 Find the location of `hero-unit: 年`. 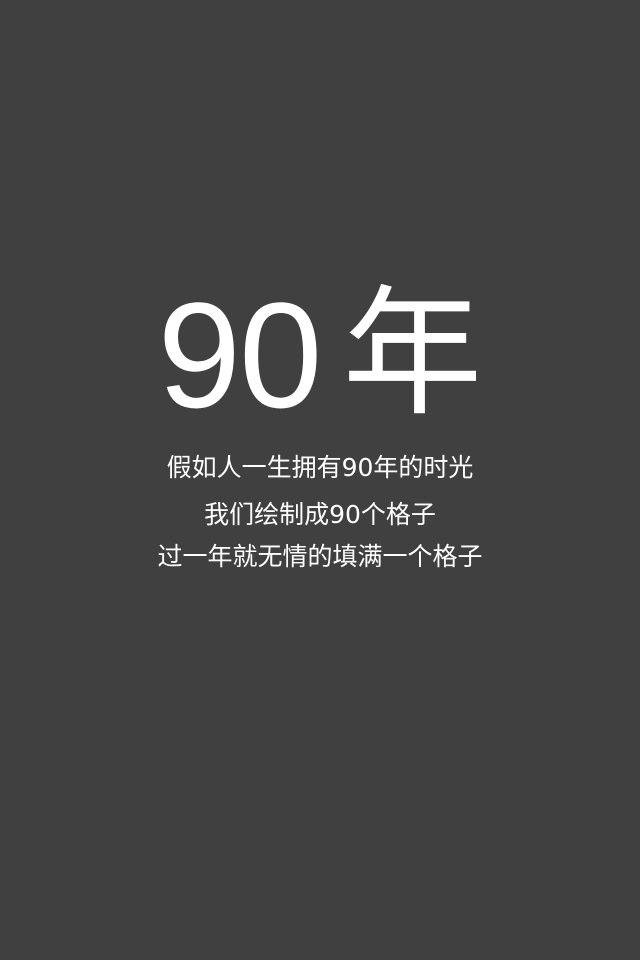

hero-unit: 年 is located at coordinates (412, 354).